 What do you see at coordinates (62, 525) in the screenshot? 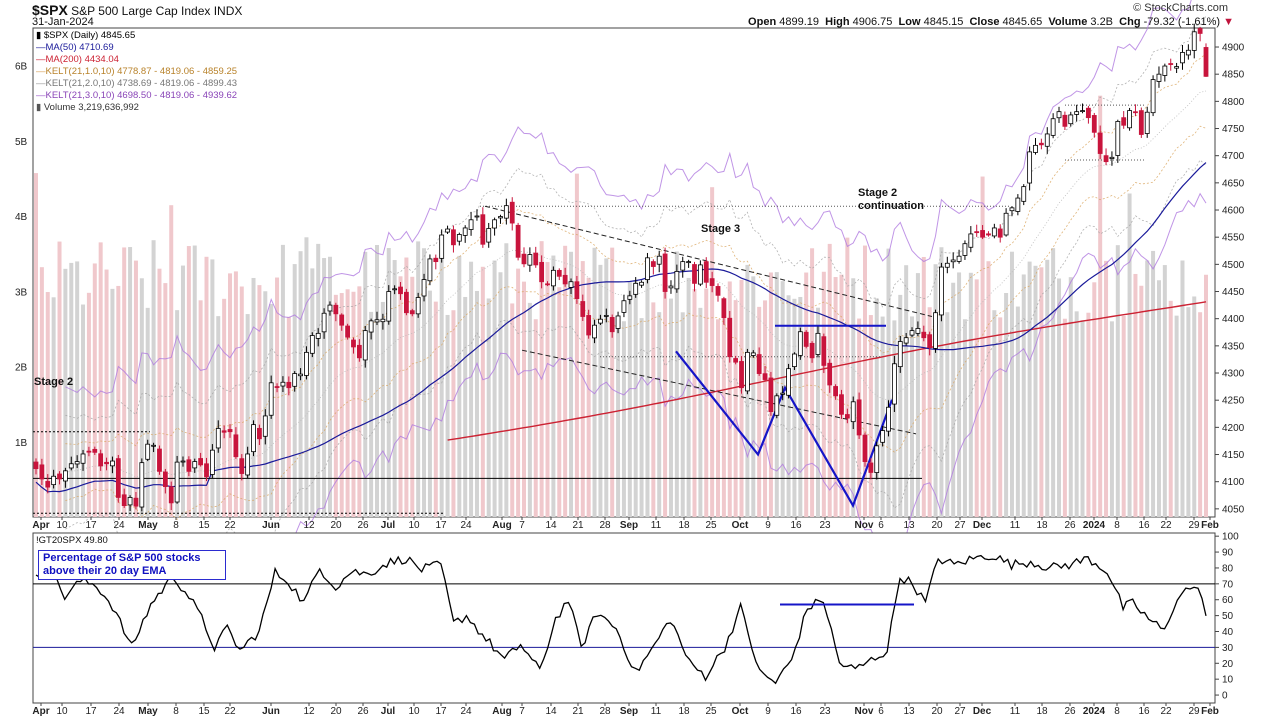
I see `x-tick-label: 10` at bounding box center [62, 525].